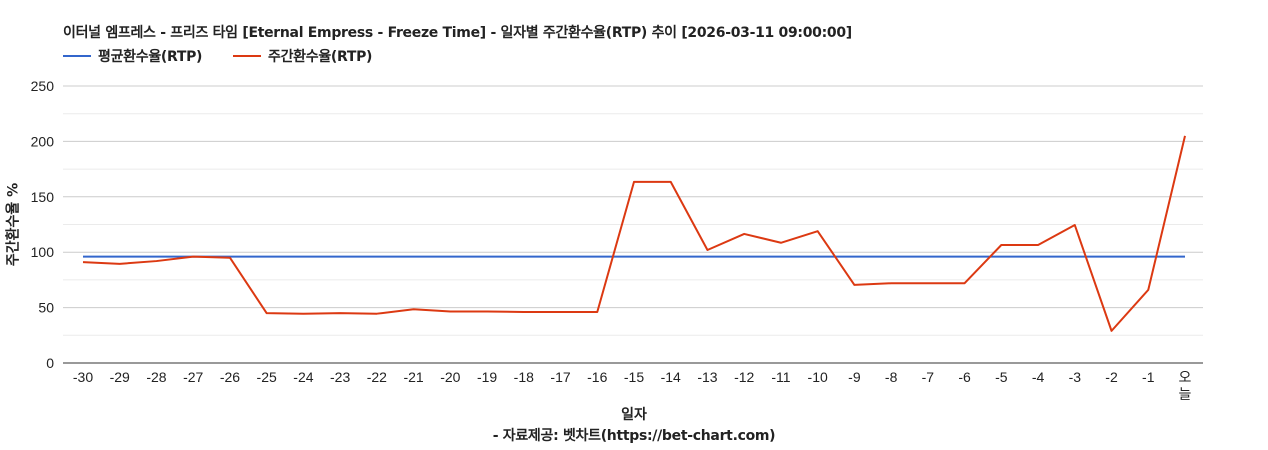 This screenshot has height=450, width=1268. What do you see at coordinates (83, 377) in the screenshot?
I see `x-tick-label: -30` at bounding box center [83, 377].